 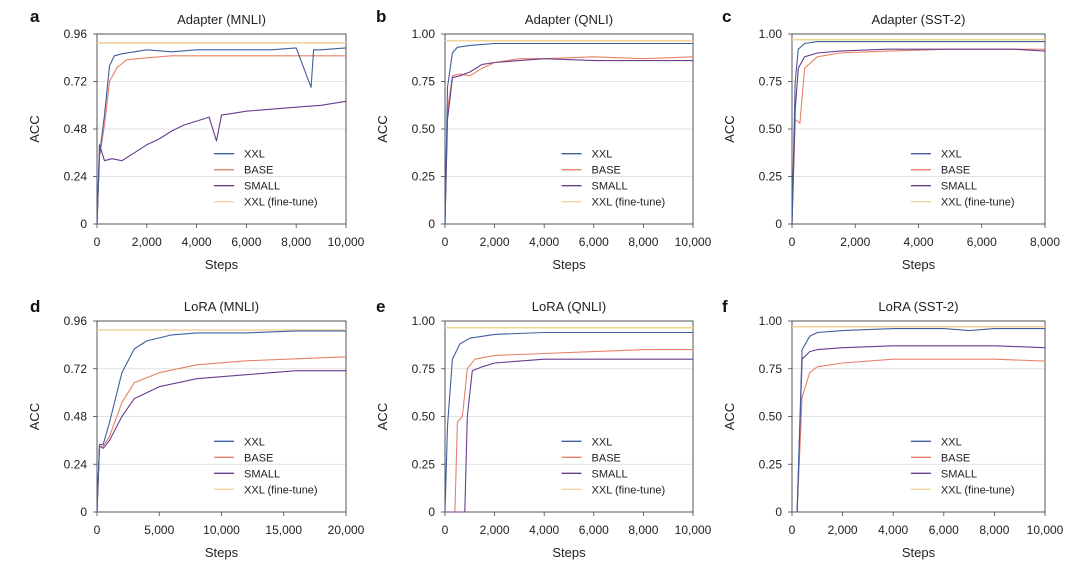 What do you see at coordinates (221, 19) in the screenshot?
I see `chart-title: Adapter (MNLI)` at bounding box center [221, 19].